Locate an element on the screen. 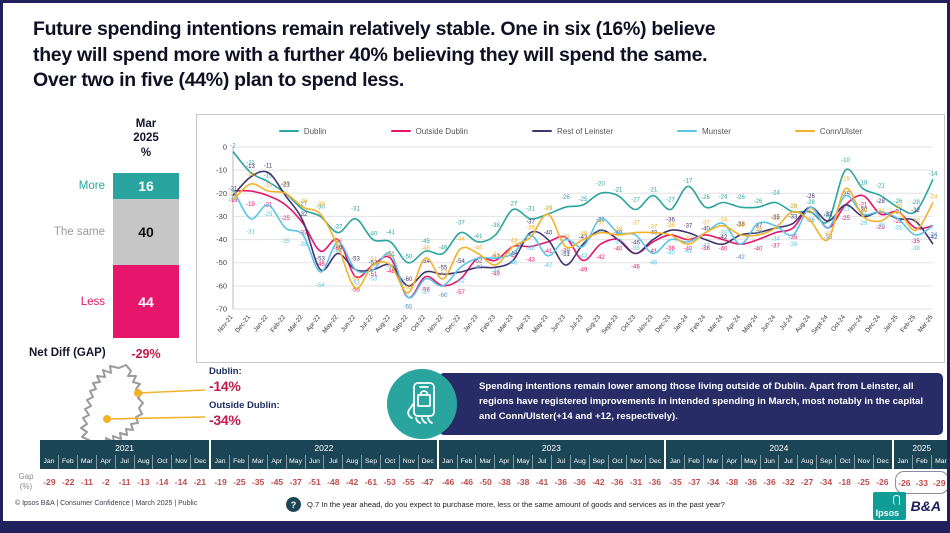  month-cell: May is located at coordinates (522, 462).